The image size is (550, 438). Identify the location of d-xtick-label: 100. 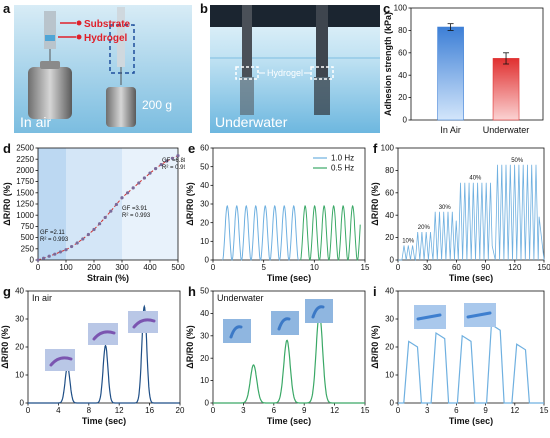
(66, 267).